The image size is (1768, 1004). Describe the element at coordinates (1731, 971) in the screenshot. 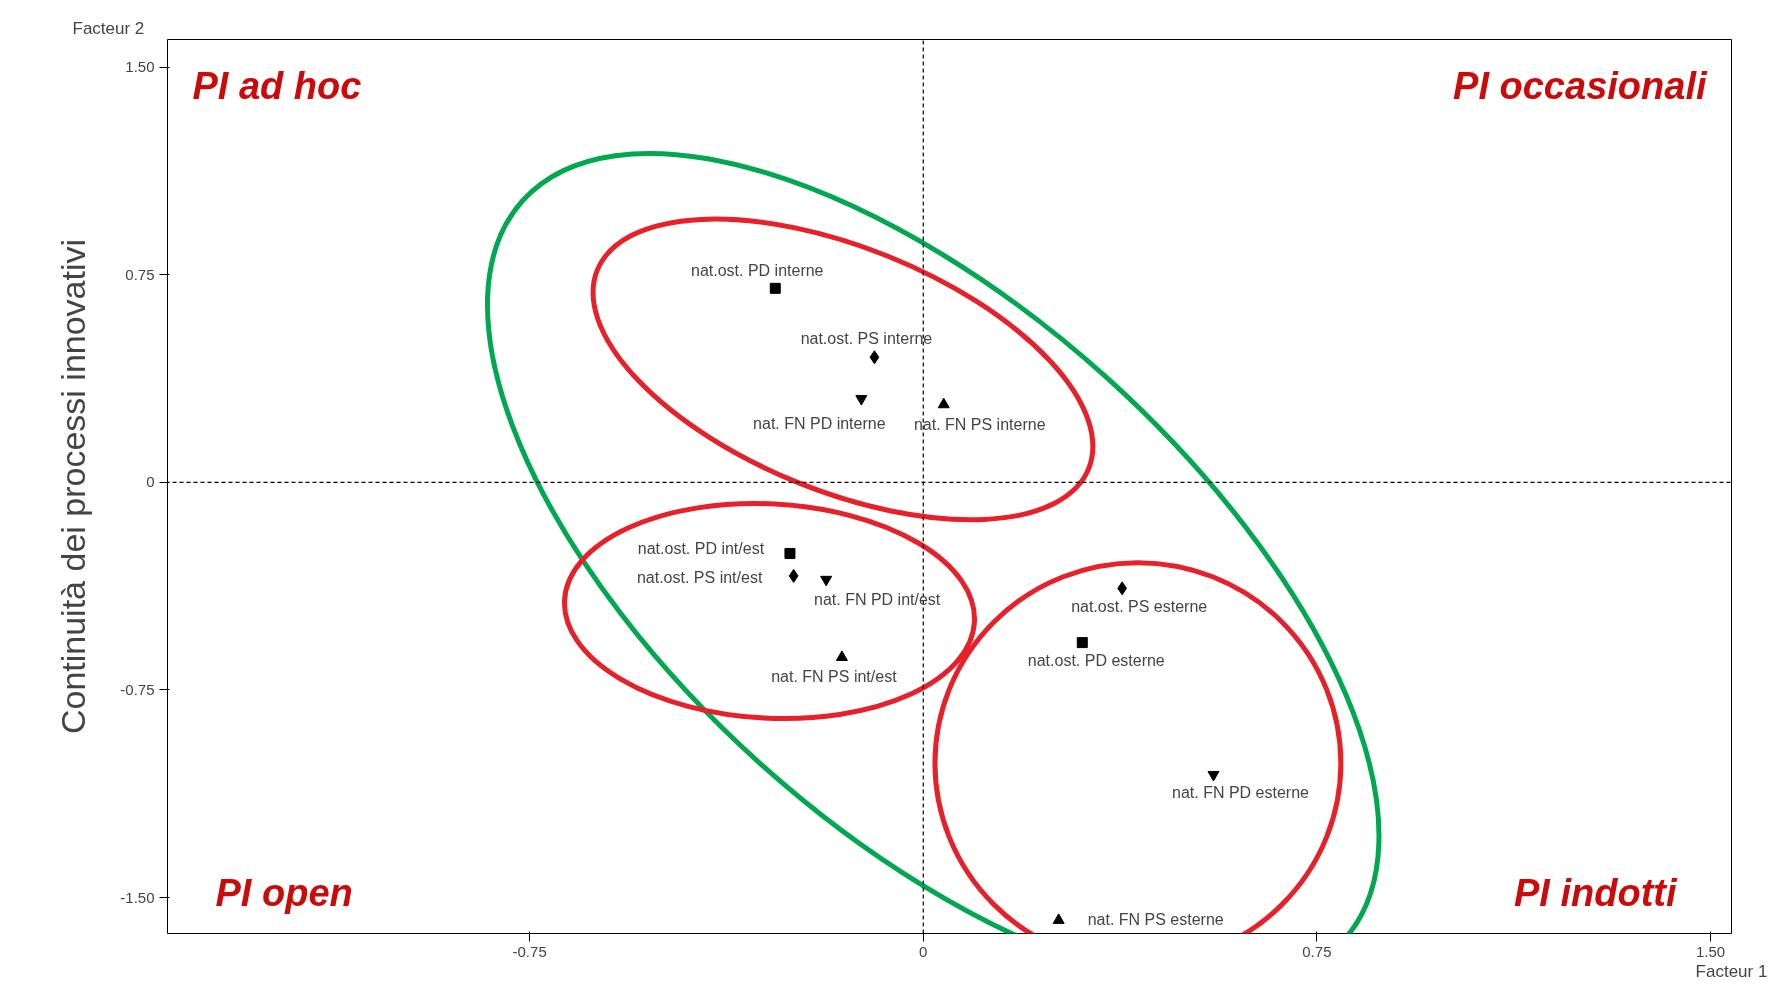

I see `x-axis-title: Facteur 1` at that location.